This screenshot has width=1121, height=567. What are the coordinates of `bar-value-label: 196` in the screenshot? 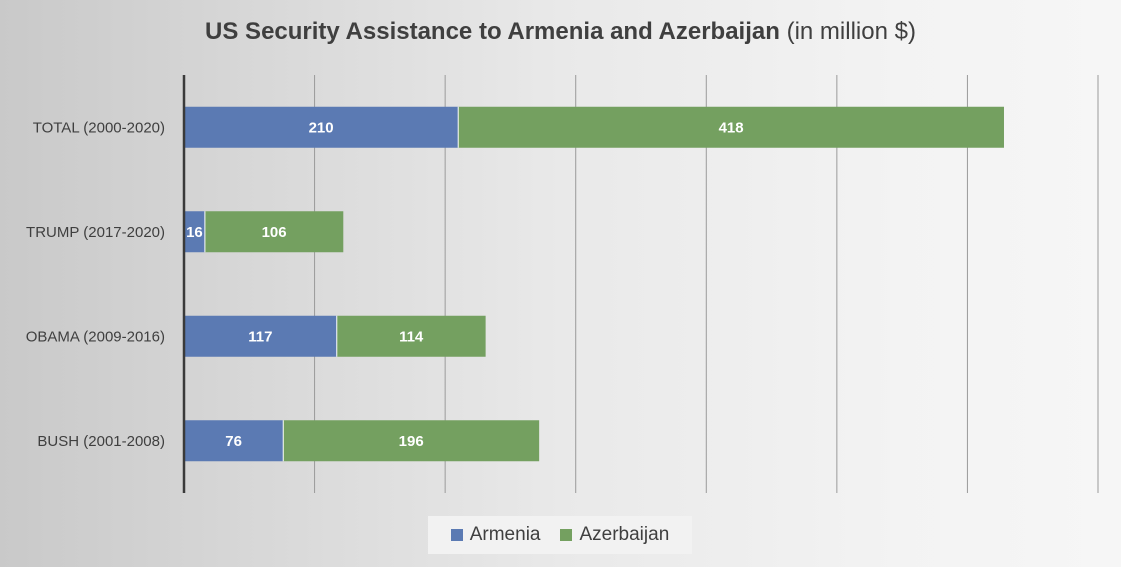 It's located at (411, 441).